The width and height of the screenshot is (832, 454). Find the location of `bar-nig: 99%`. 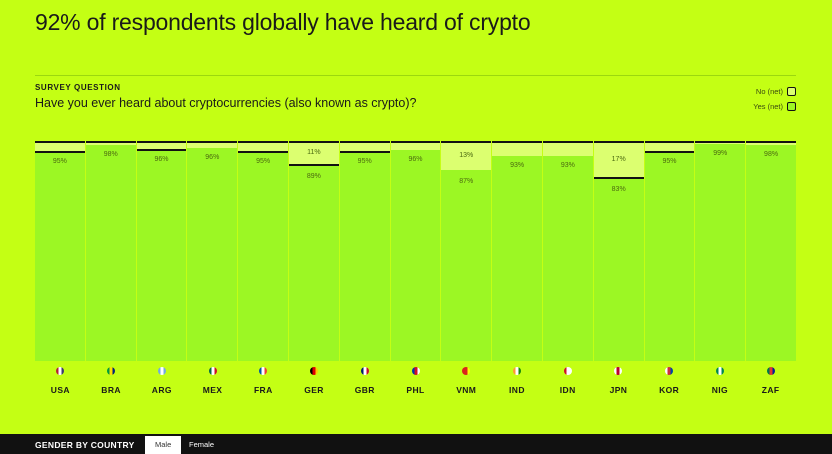

bar-nig: 99% is located at coordinates (720, 251).